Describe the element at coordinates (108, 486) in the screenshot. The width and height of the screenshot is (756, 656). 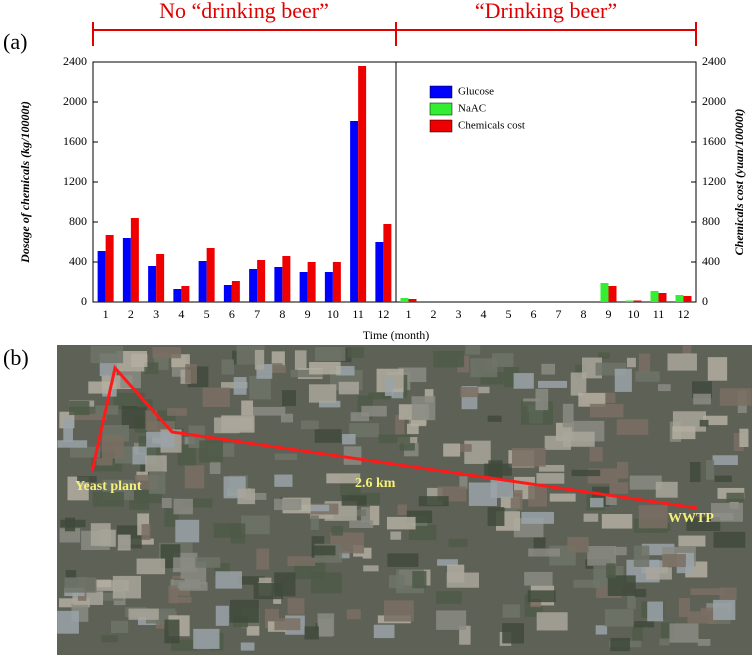
I see `map-label: Yeast plant` at that location.